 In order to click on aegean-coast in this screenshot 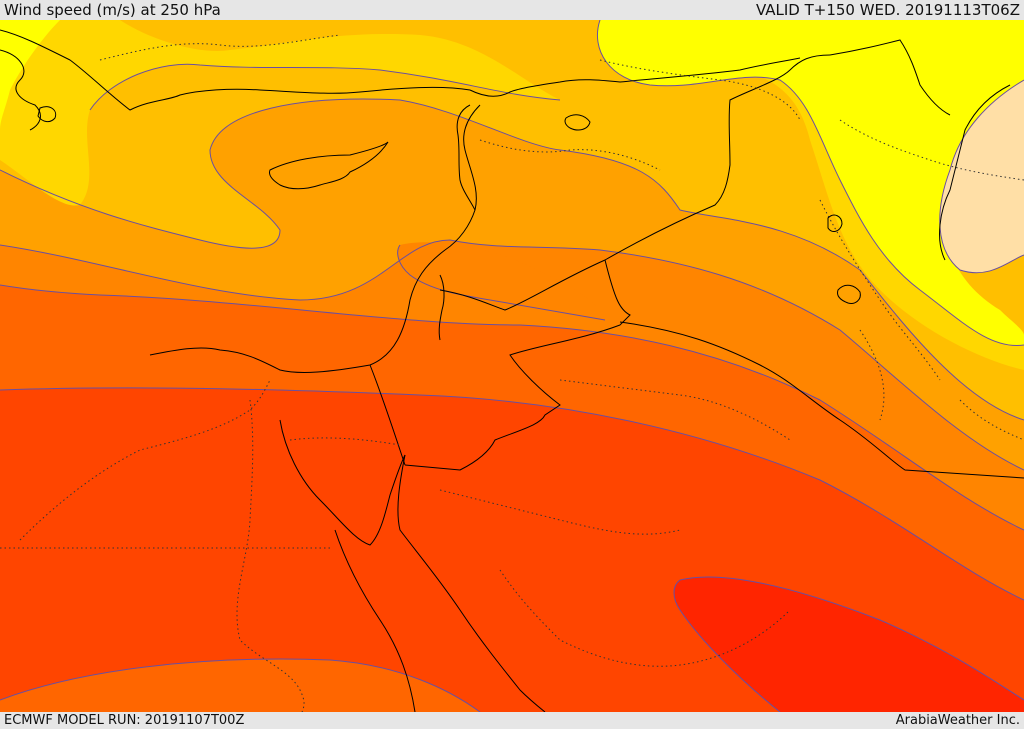, I will do `click(20, 90)`.